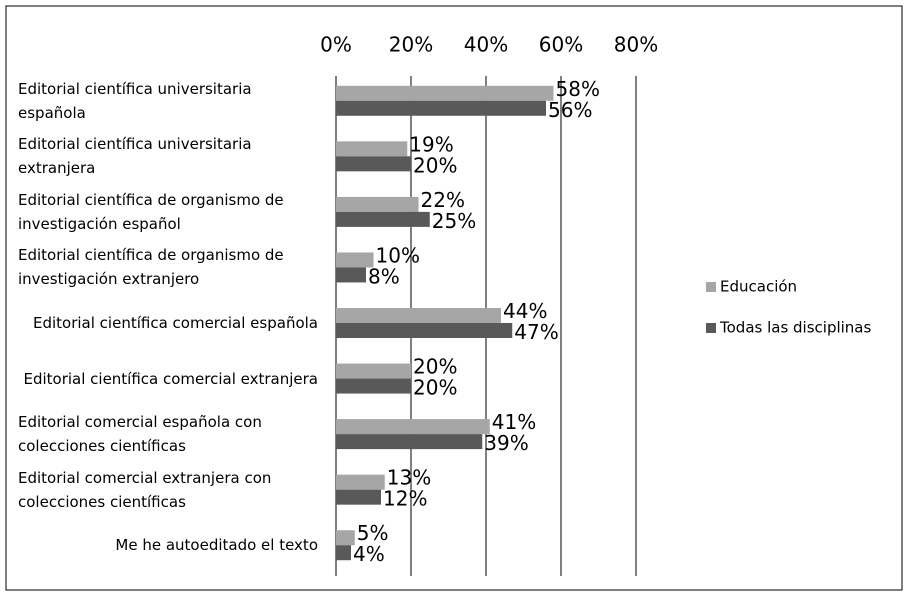 The height and width of the screenshot is (596, 908). What do you see at coordinates (405, 499) in the screenshot?
I see `data-label: 12%` at bounding box center [405, 499].